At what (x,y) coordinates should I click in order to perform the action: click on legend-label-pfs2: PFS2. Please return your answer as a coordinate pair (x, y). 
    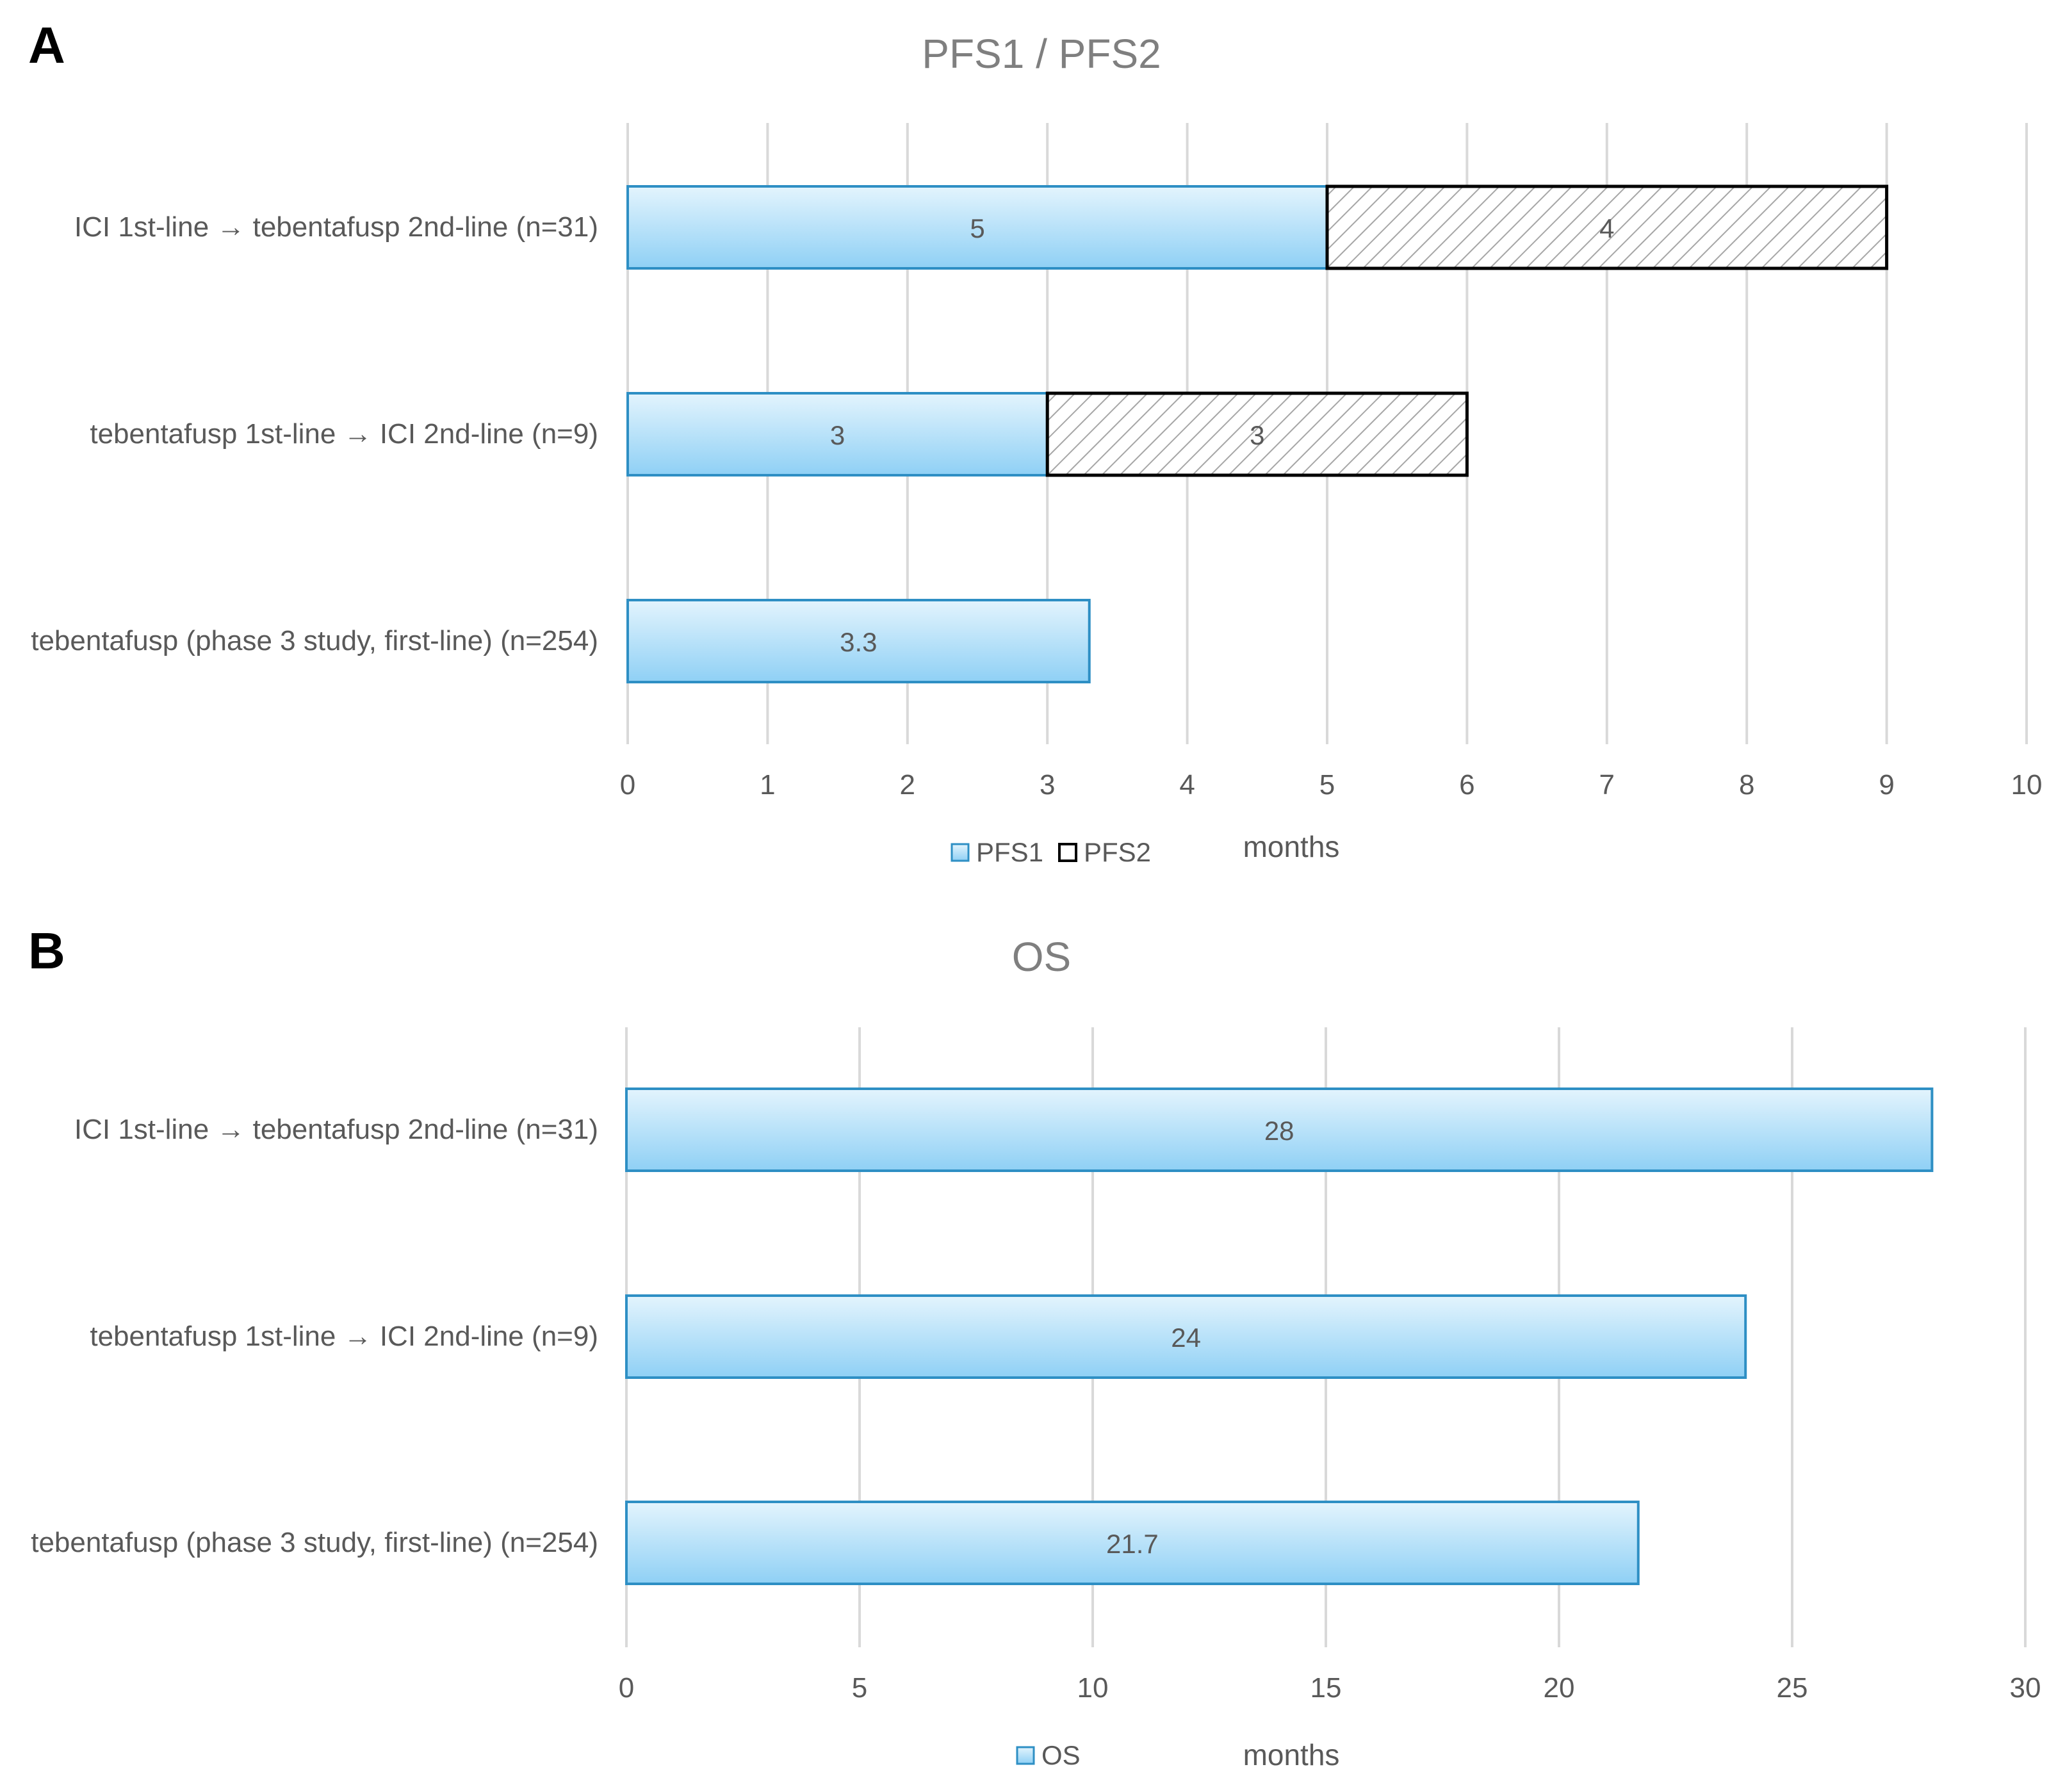
    Looking at the image, I should click on (1117, 852).